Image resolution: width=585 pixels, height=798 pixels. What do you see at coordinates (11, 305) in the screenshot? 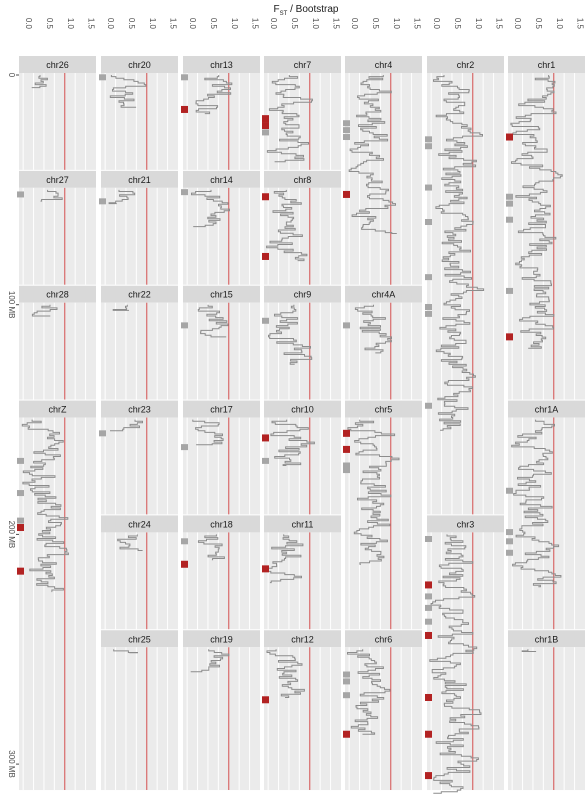
I see `y-tick-label: 100 MB` at bounding box center [11, 305].